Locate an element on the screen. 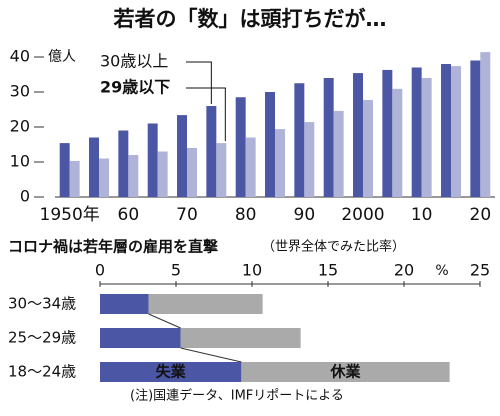  chart-title: コロナ禍は若年層の雇用を直撃 is located at coordinates (113, 247).